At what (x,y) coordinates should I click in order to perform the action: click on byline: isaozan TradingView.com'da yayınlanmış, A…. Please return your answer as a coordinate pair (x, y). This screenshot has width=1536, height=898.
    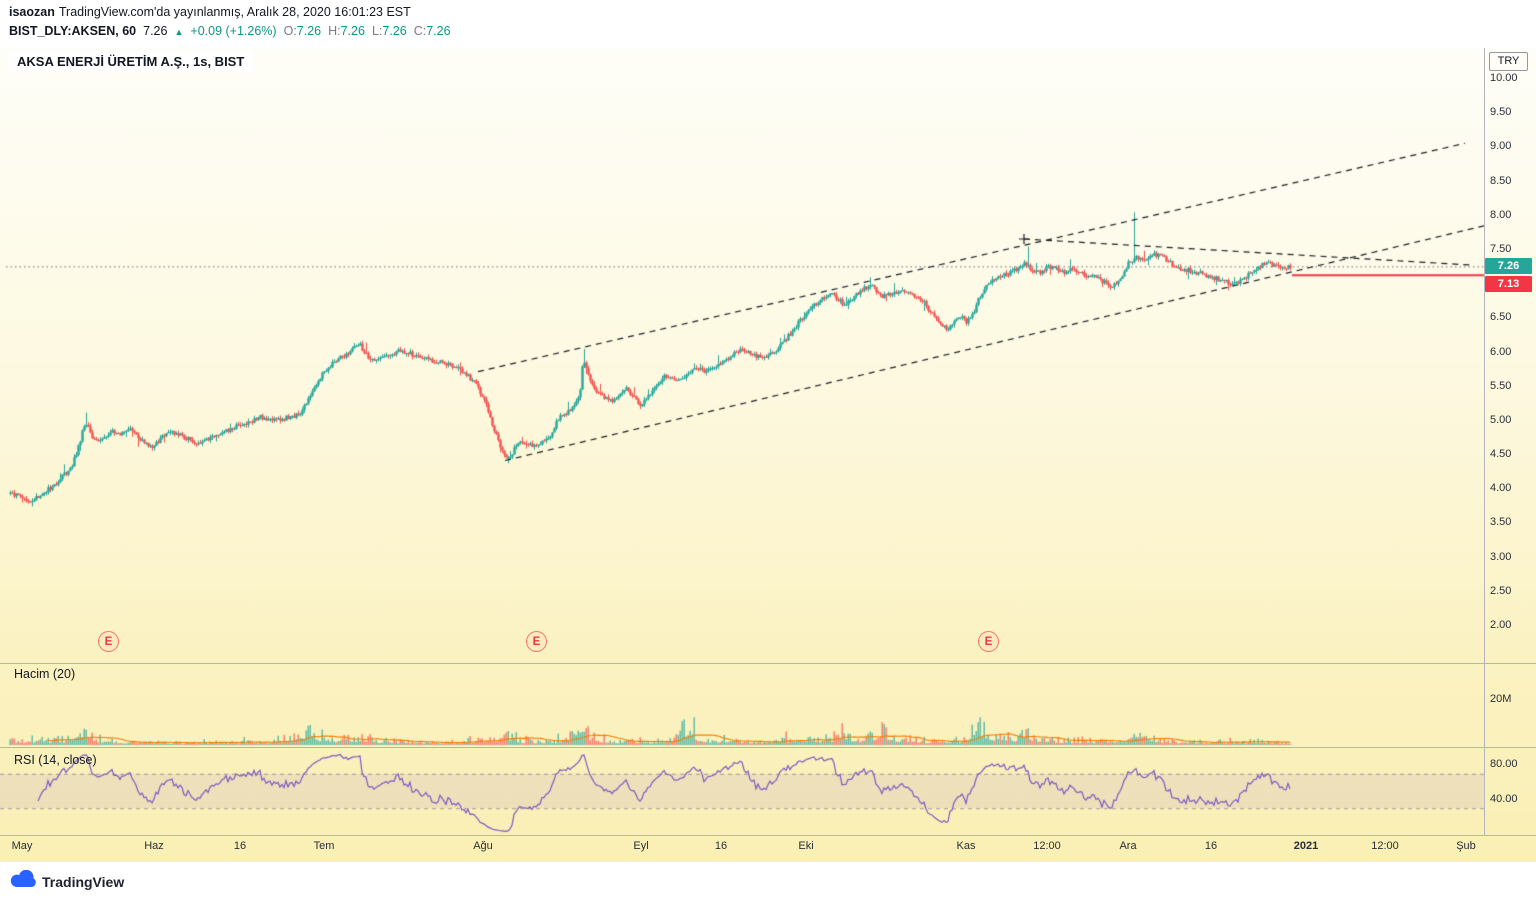
    Looking at the image, I should click on (210, 12).